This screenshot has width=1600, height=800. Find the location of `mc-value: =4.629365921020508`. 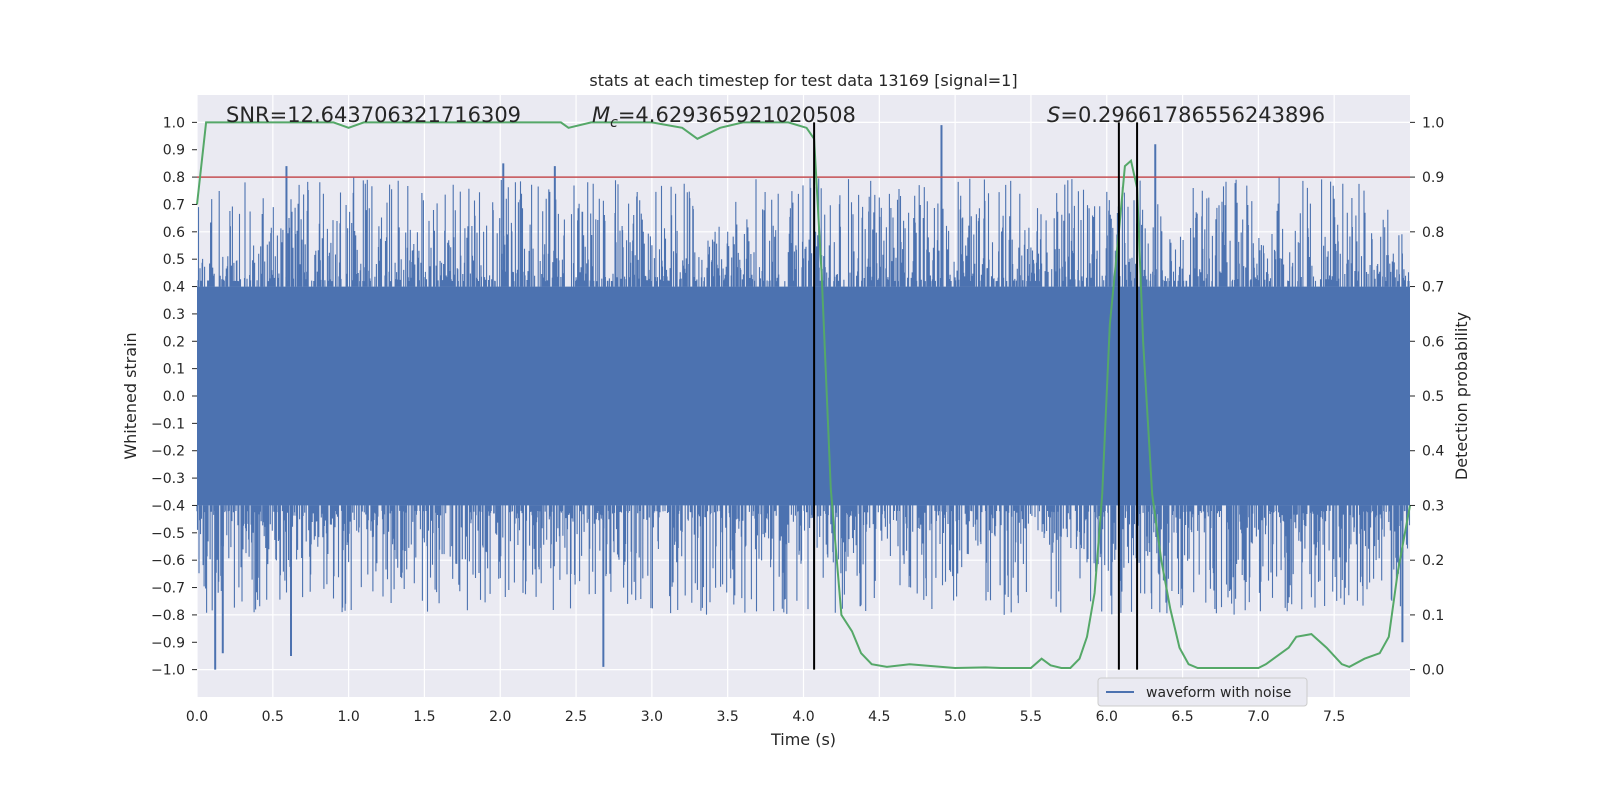

mc-value: =4.629365921020508 is located at coordinates (737, 115).